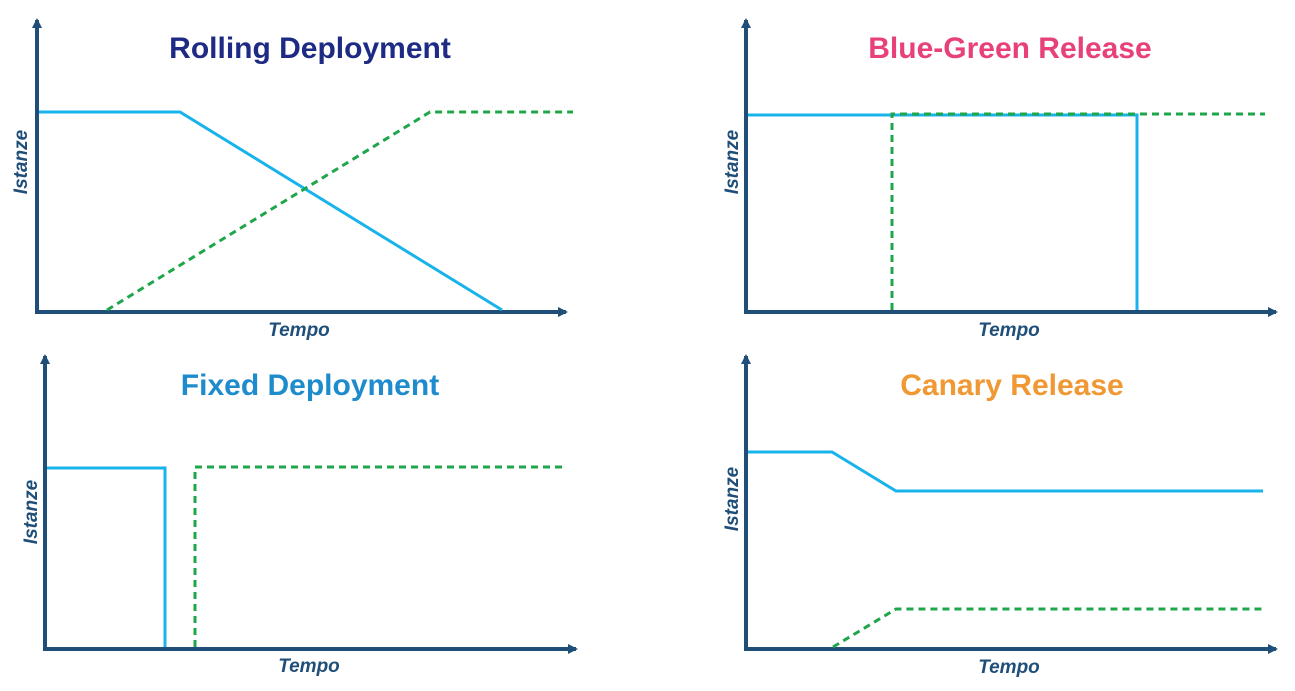 The height and width of the screenshot is (691, 1295). Describe the element at coordinates (1011, 385) in the screenshot. I see `panel-title: Canary Release` at that location.